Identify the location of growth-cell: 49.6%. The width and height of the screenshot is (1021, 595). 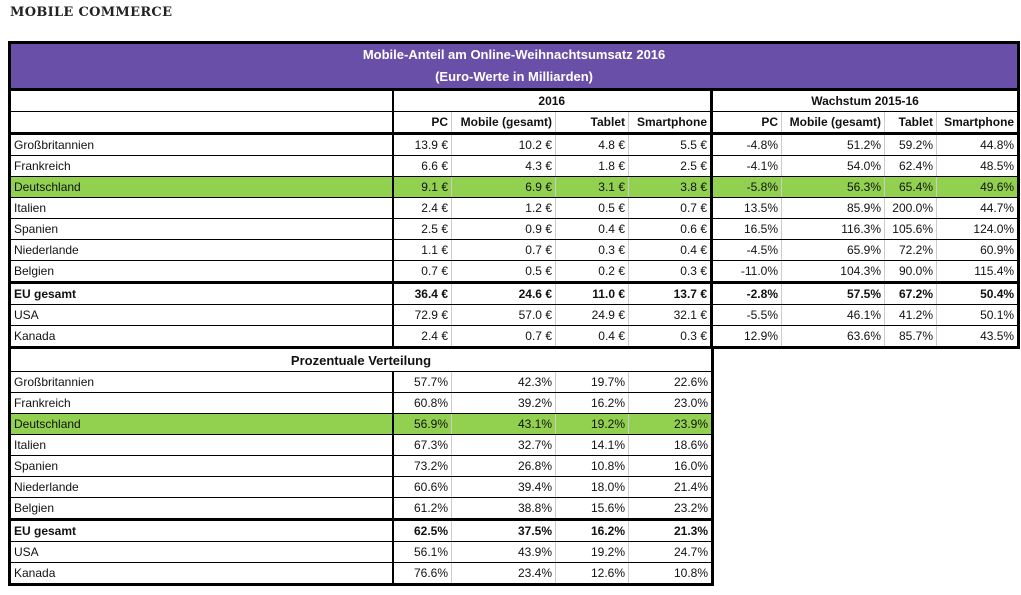
(977, 187).